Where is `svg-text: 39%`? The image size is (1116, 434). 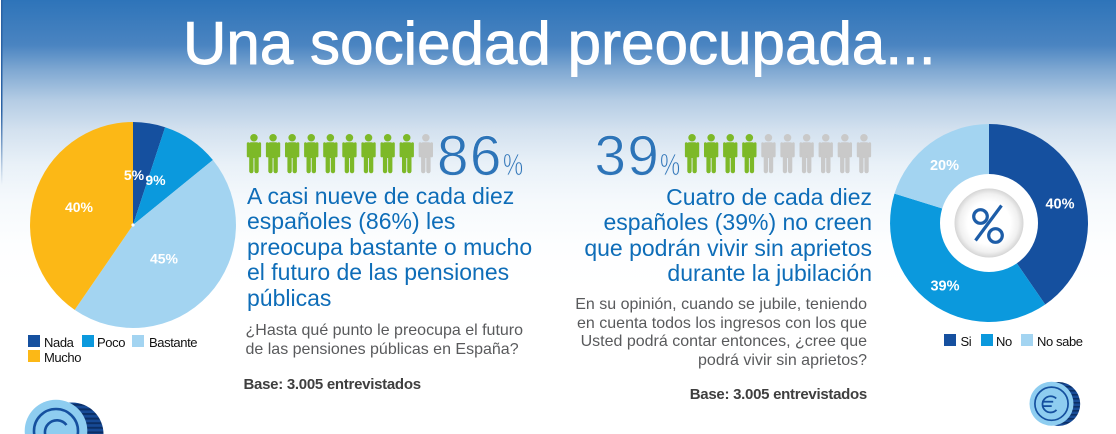 svg-text: 39% is located at coordinates (944, 287).